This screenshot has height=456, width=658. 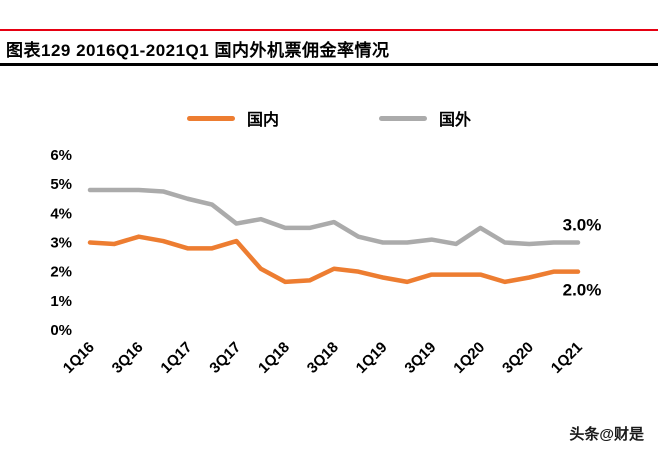 I want to click on x-axis-tick-label: 3Q17, so click(x=225, y=358).